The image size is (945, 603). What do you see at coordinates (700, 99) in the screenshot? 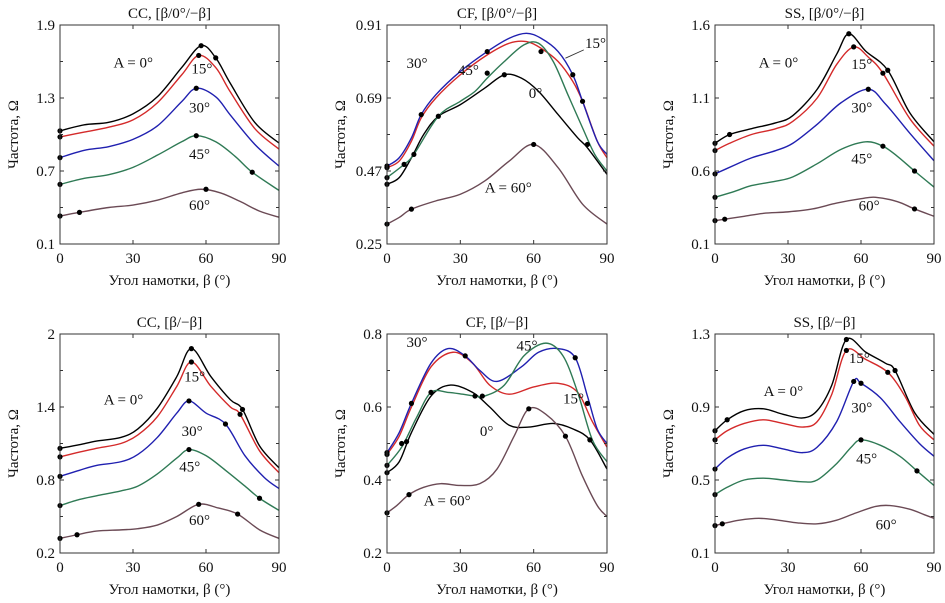
I see `y-tick-label: 1.1` at bounding box center [700, 99].